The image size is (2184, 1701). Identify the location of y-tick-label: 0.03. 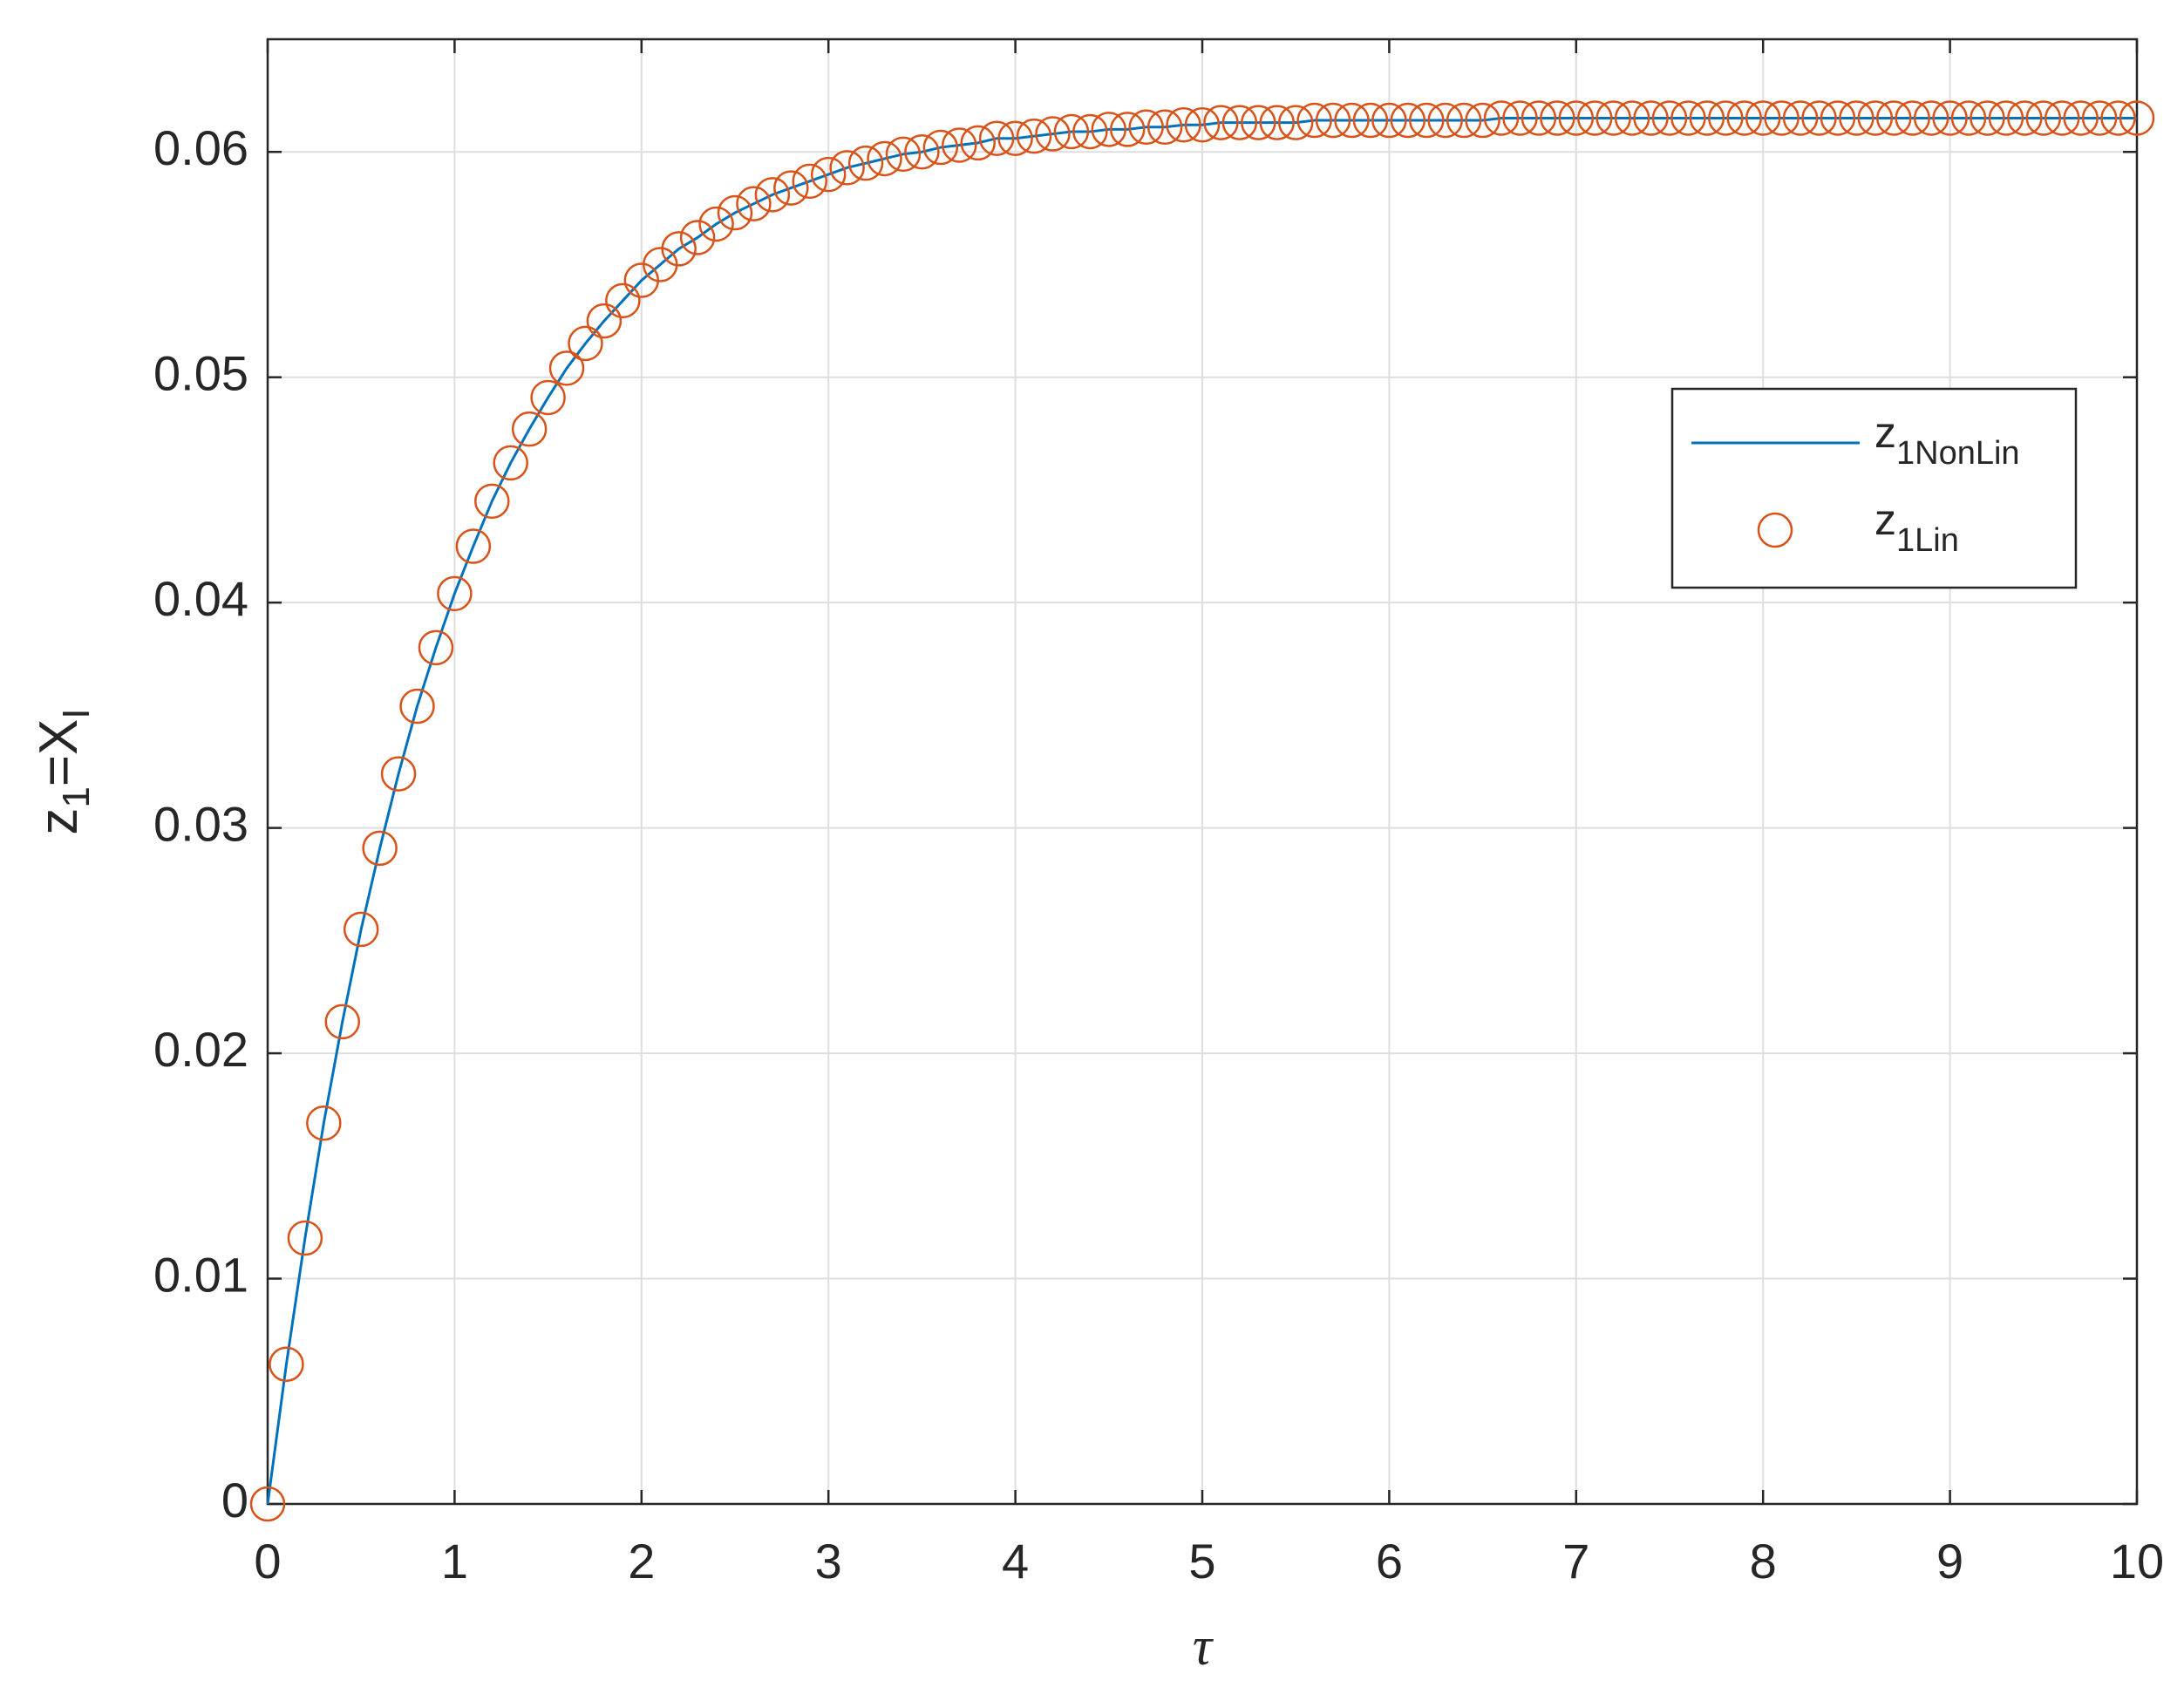
(200, 823).